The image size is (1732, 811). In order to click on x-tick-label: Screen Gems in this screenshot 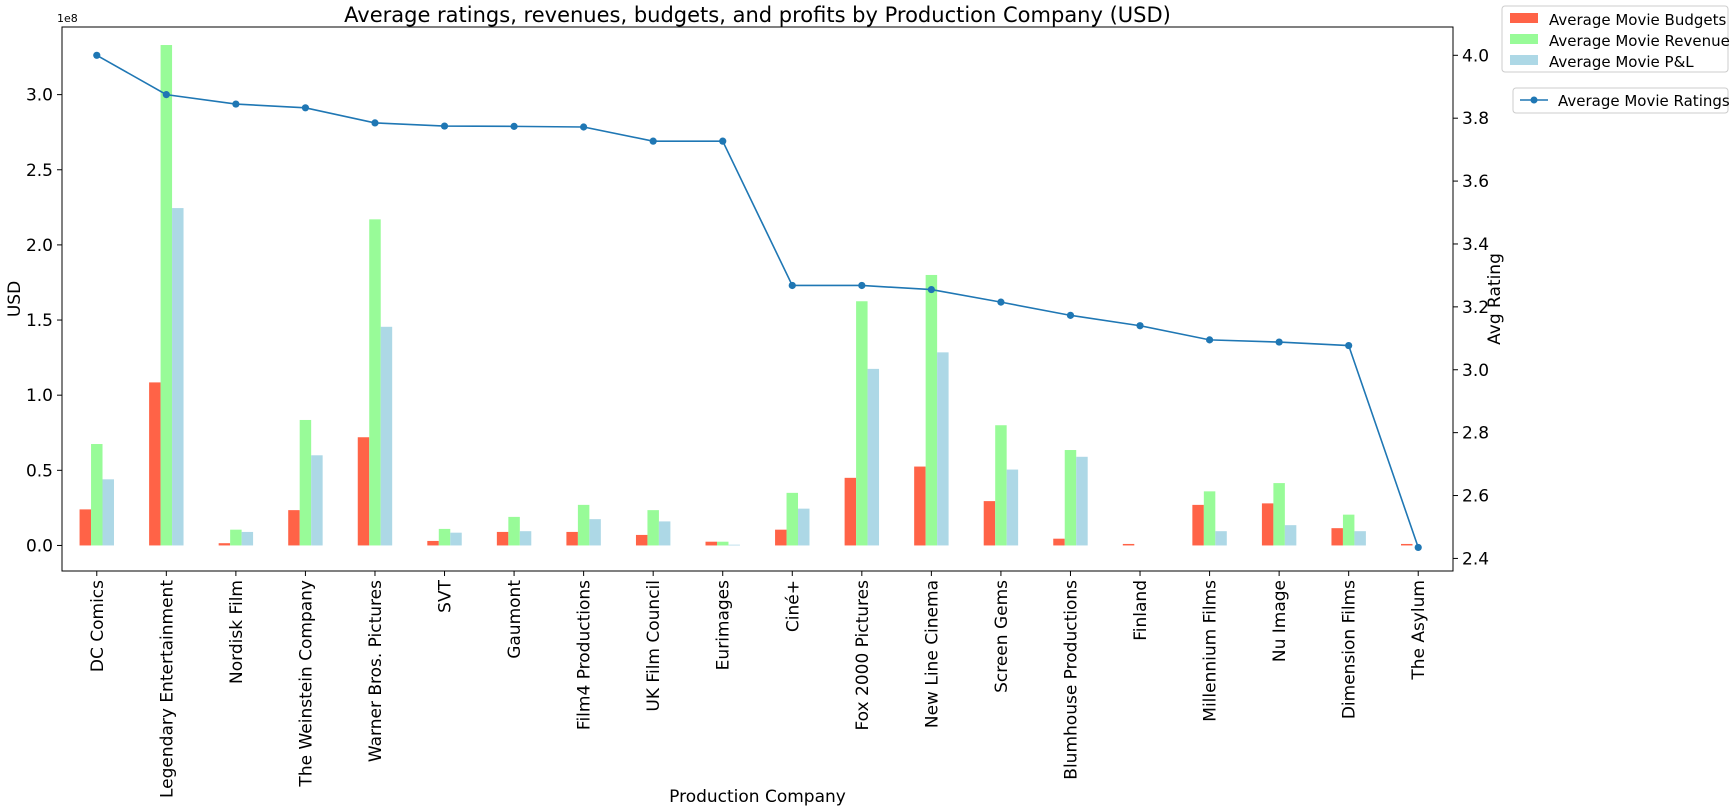, I will do `click(1002, 636)`.